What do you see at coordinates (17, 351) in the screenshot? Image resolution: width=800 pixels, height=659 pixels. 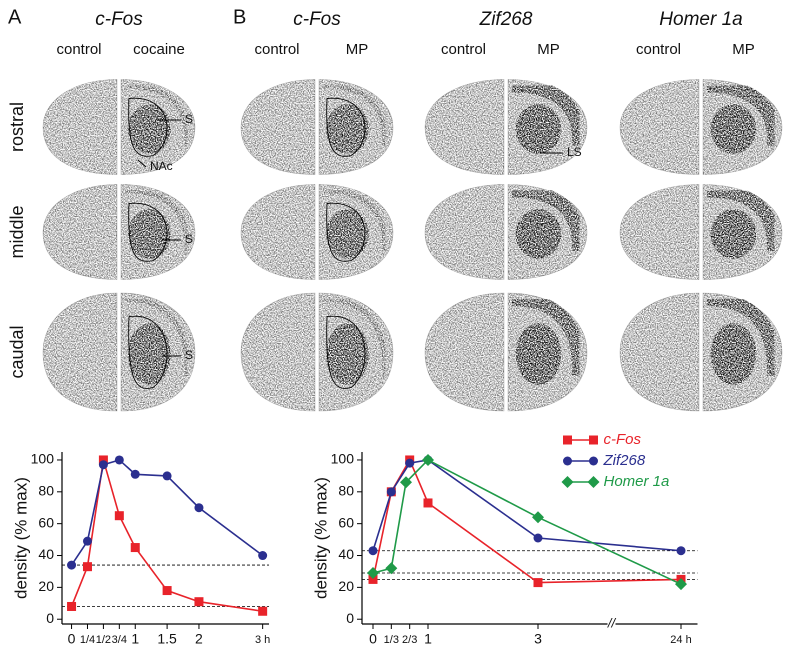 I see `row-label: caudal` at bounding box center [17, 351].